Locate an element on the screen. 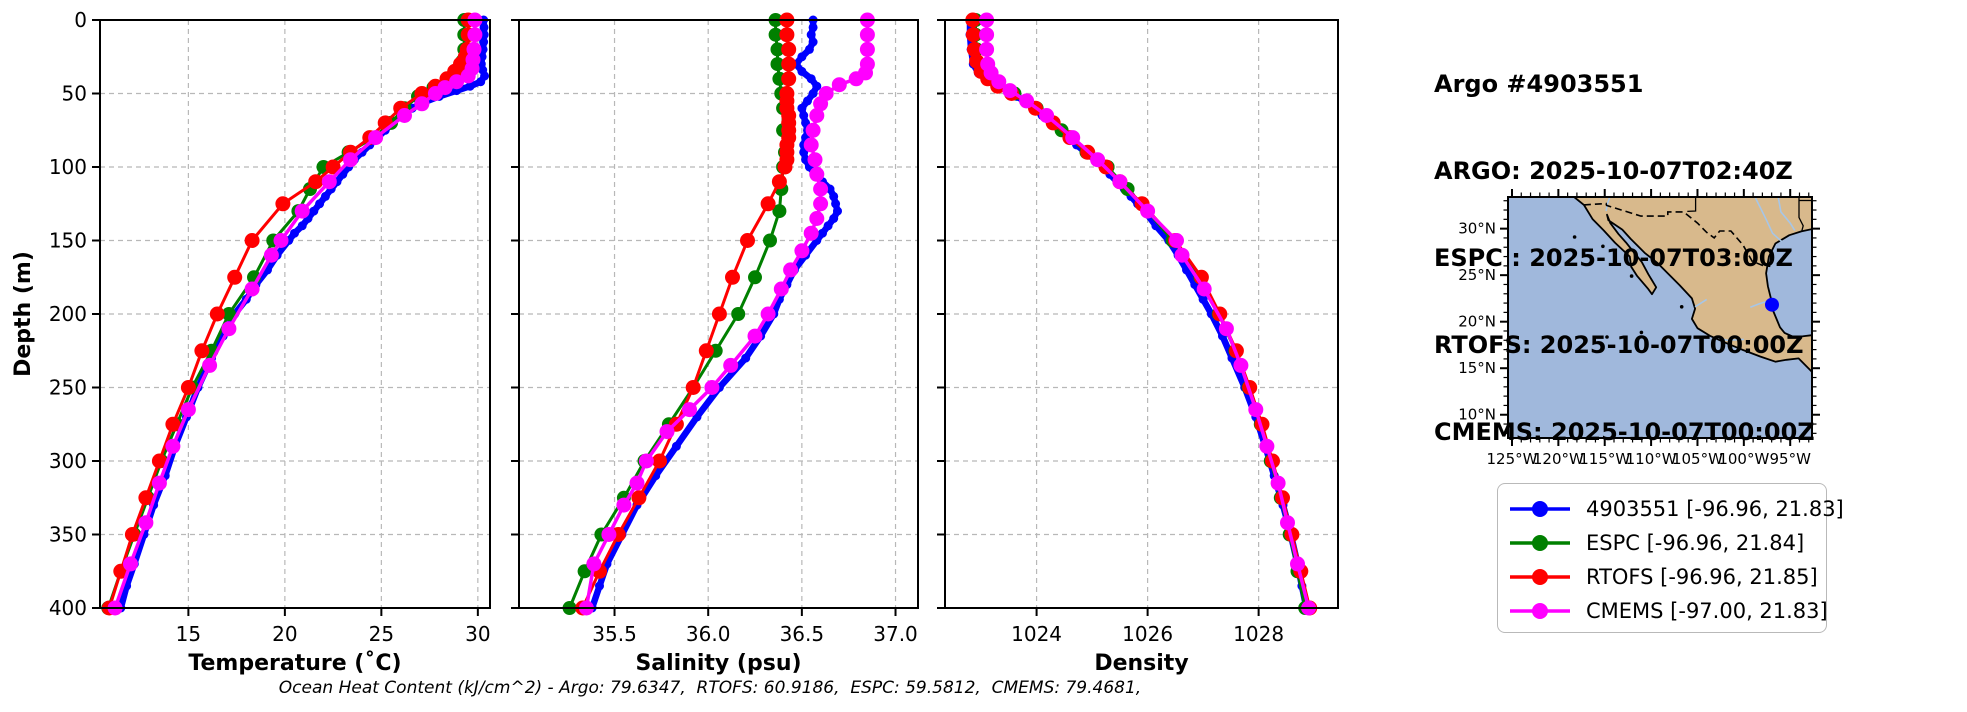  legend-item-label: 4903551 [-96.96, 21.83] is located at coordinates (1715, 509).